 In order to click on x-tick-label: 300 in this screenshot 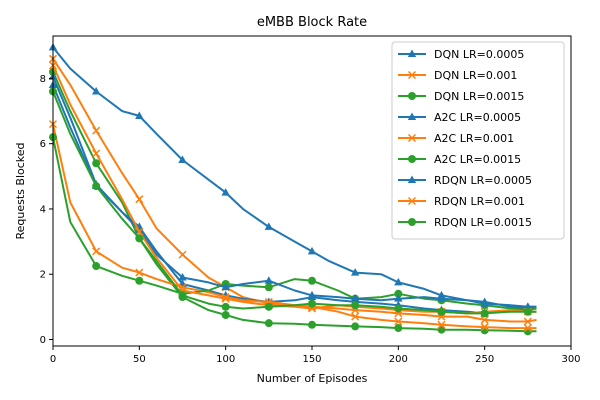, I will do `click(570, 359)`.